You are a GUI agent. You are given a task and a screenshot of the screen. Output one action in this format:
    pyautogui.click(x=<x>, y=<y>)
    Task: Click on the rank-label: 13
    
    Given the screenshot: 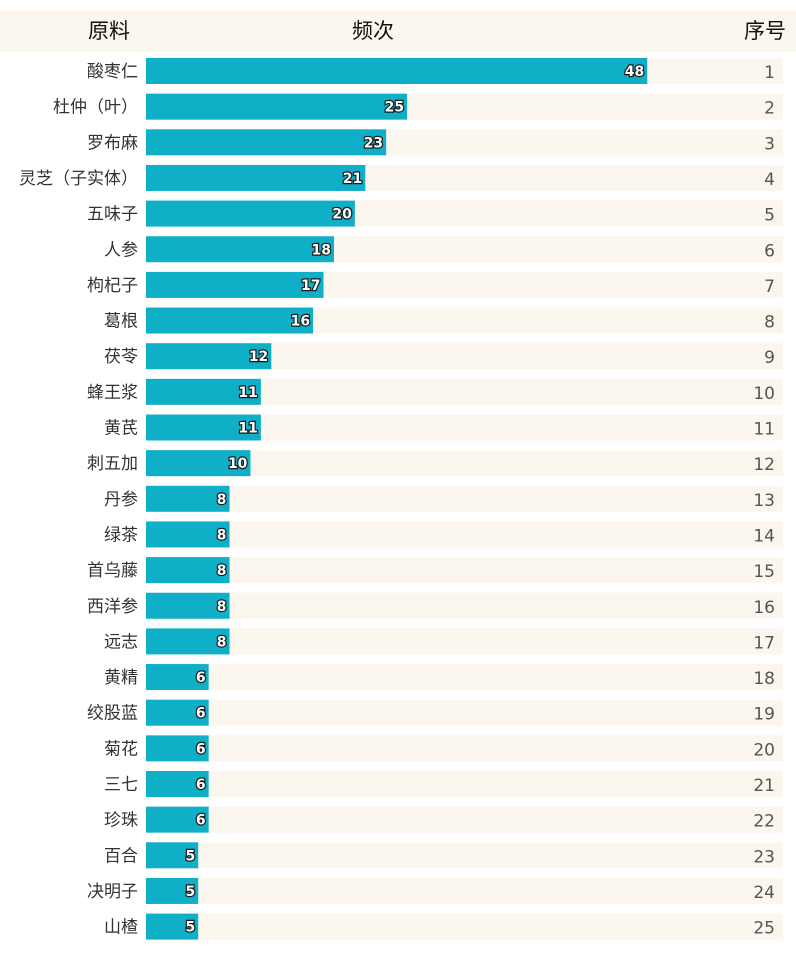 What is the action you would take?
    pyautogui.click(x=764, y=501)
    